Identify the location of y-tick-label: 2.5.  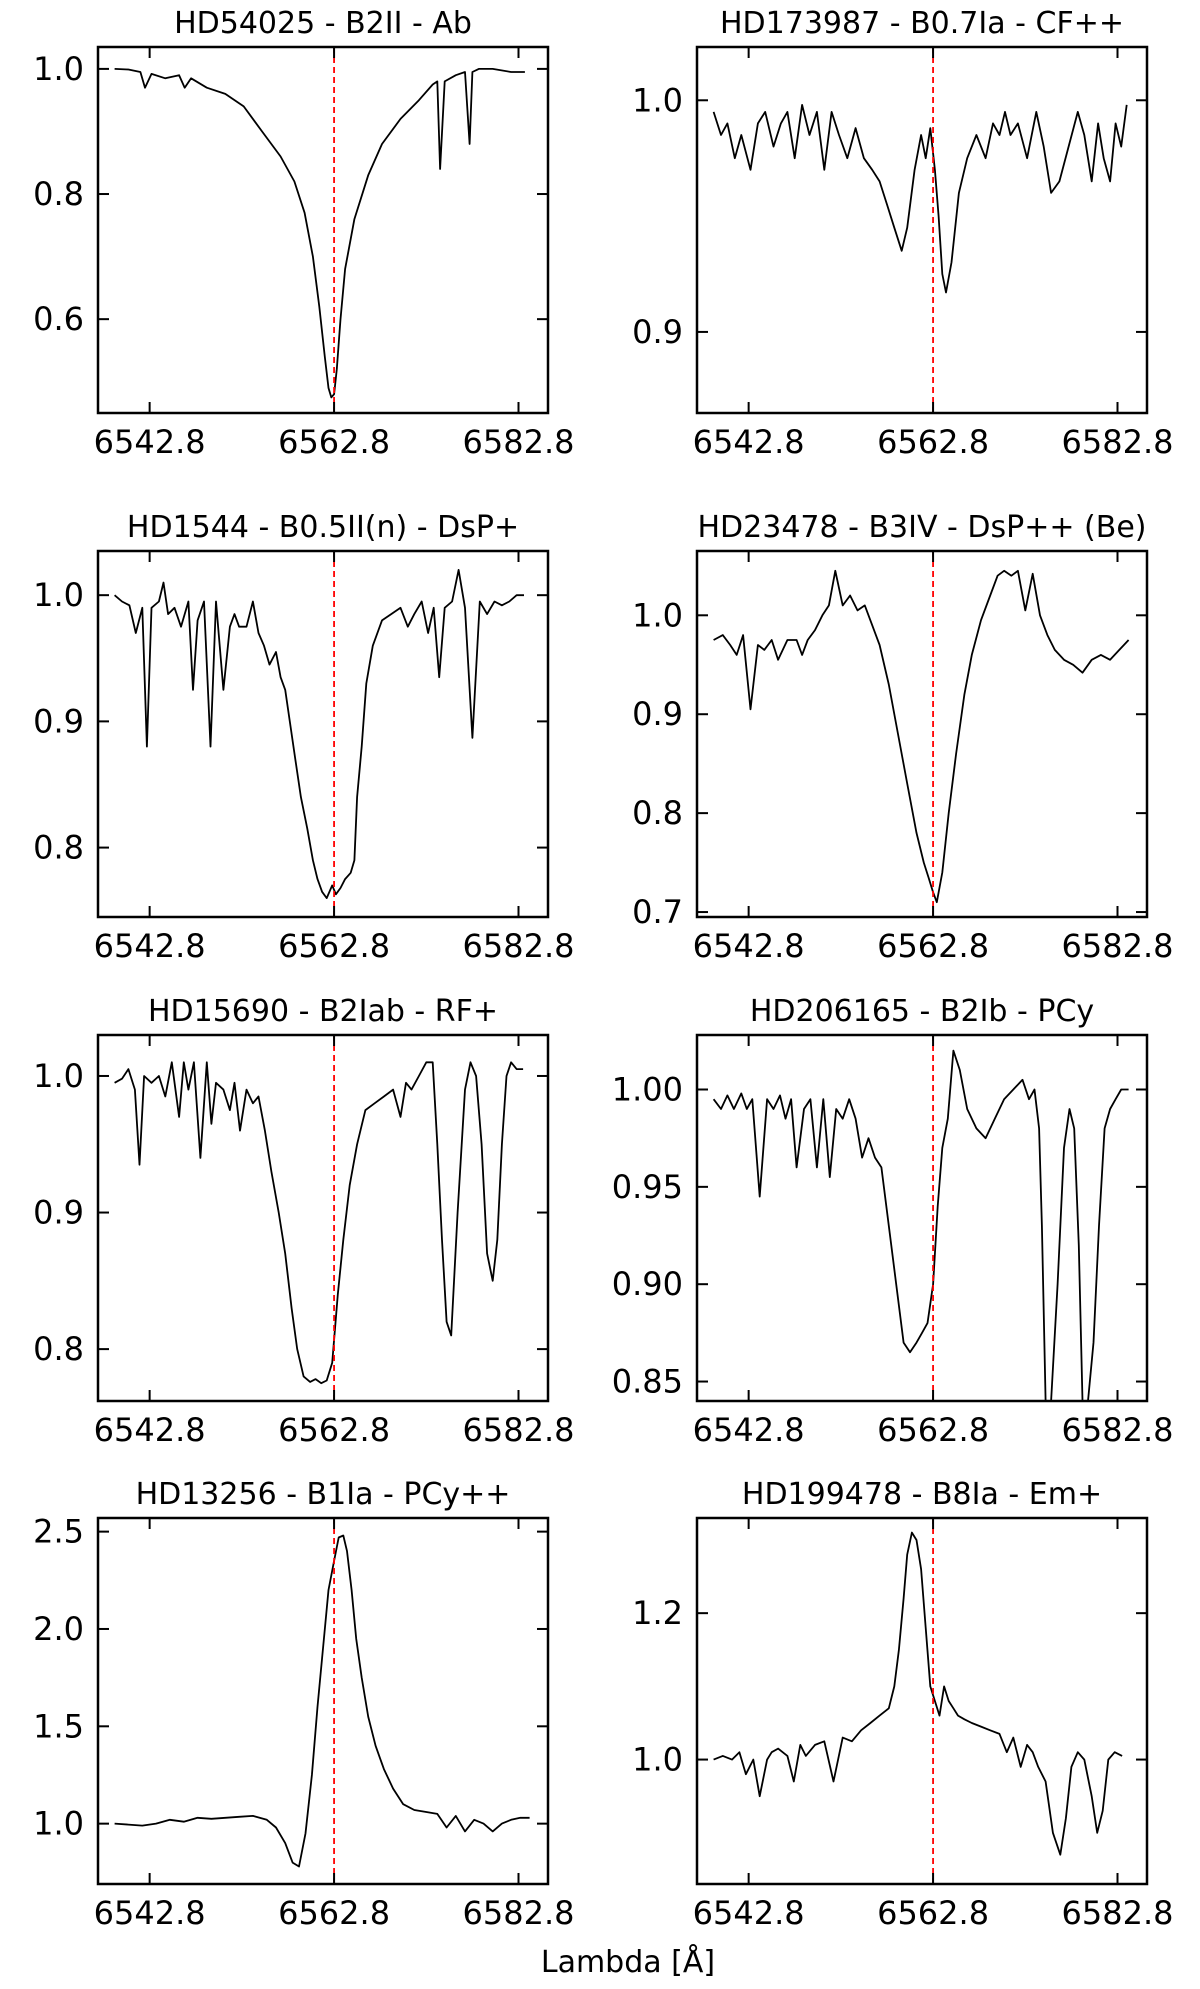
(58, 1532).